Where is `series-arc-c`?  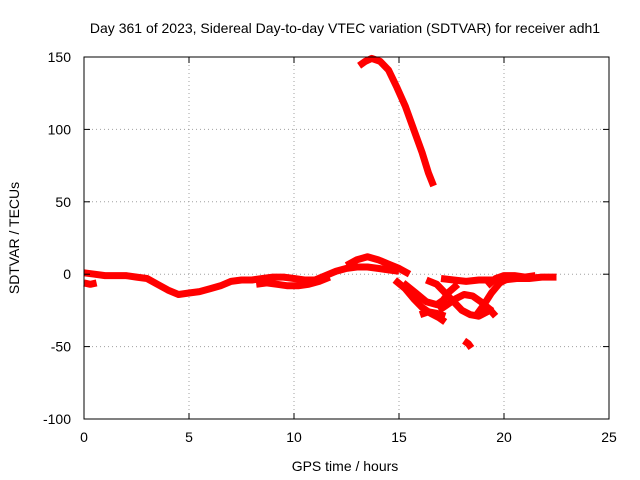 series-arc-c is located at coordinates (459, 298).